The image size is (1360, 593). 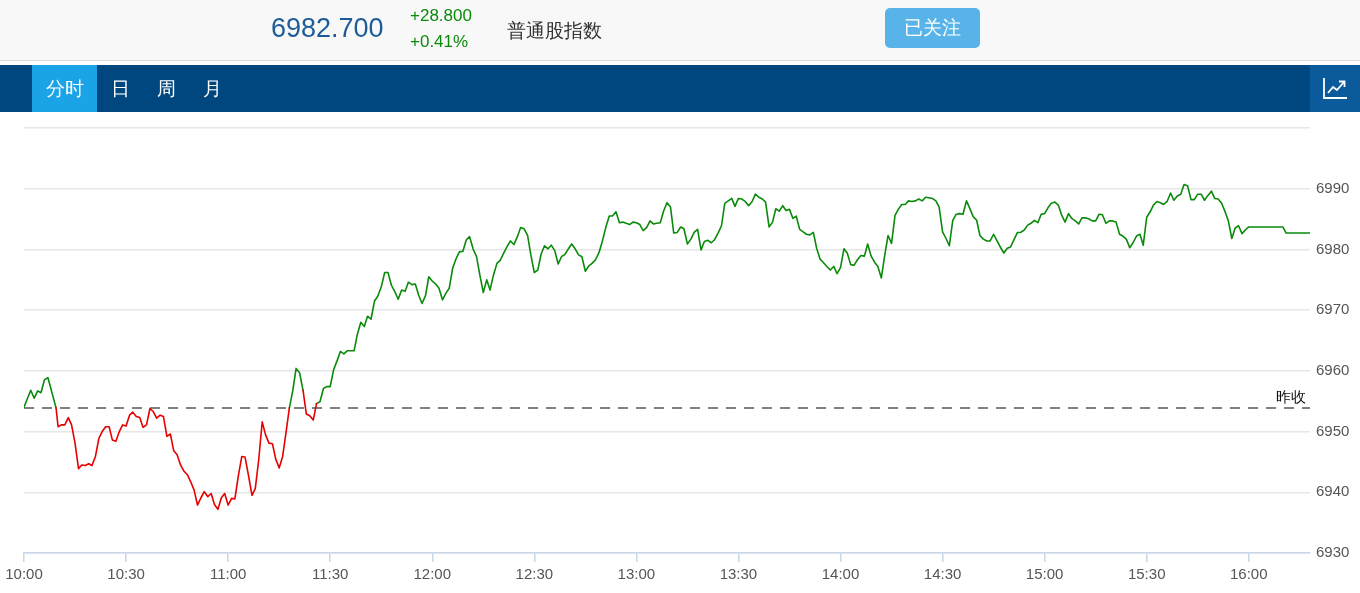 What do you see at coordinates (64, 88) in the screenshot?
I see `selected-tab: 分时` at bounding box center [64, 88].